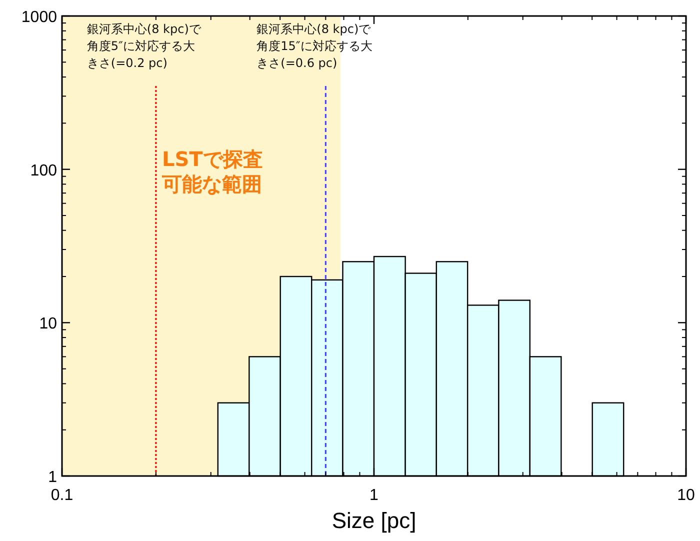 Image resolution: width=700 pixels, height=541 pixels. Describe the element at coordinates (212, 171) in the screenshot. I see `band-label: LSTで探査可能な範囲` at that location.